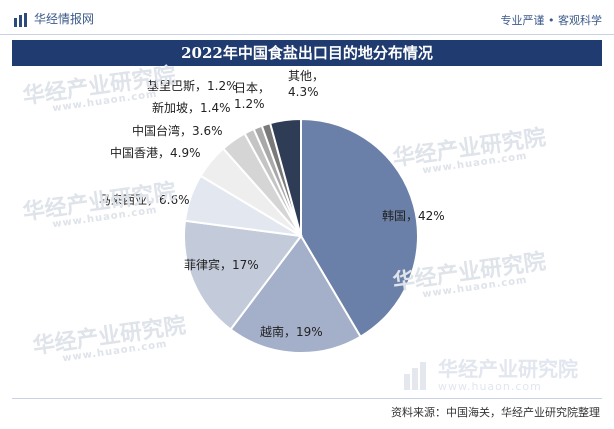 The image size is (614, 429). I want to click on slice-label-6: 新加坡，1.4%, so click(191, 107).